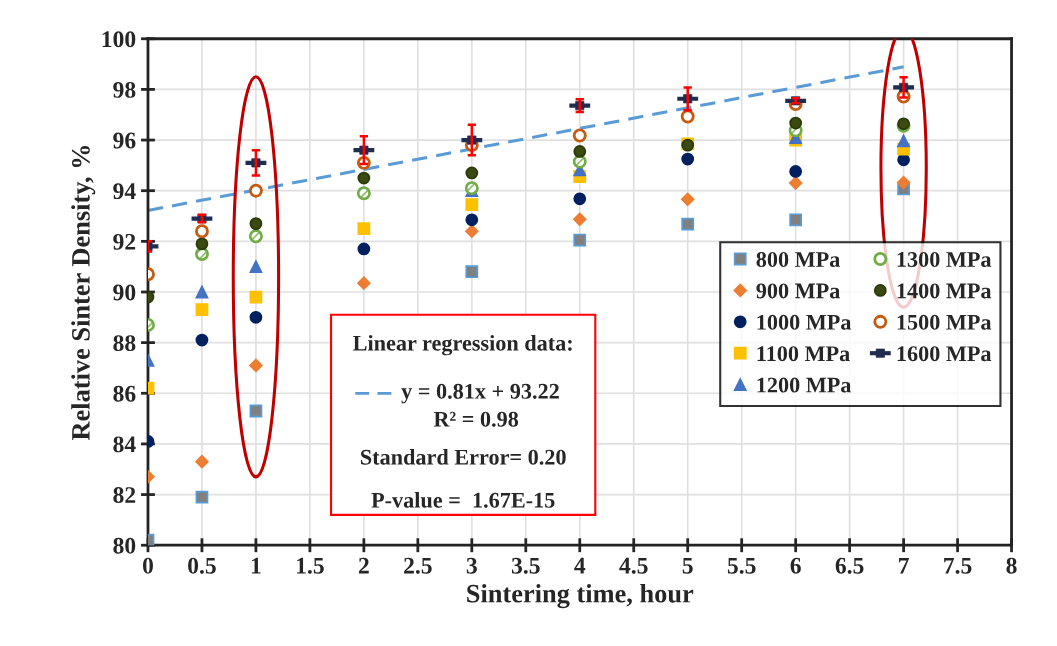 The height and width of the screenshot is (646, 1057). Describe the element at coordinates (124, 241) in the screenshot. I see `y-tick-label: 92` at that location.